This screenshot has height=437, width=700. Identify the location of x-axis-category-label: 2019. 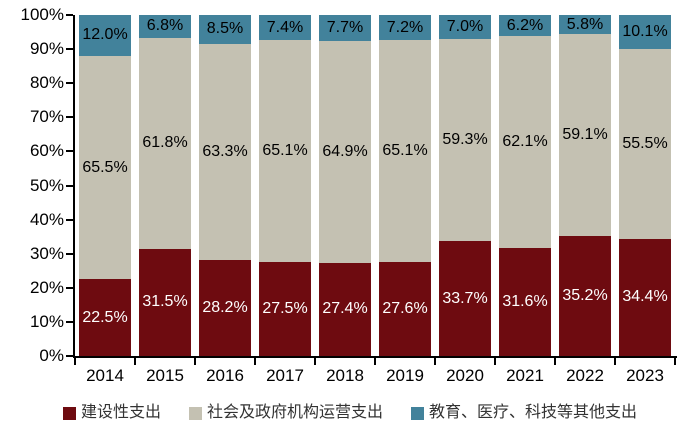
(405, 375).